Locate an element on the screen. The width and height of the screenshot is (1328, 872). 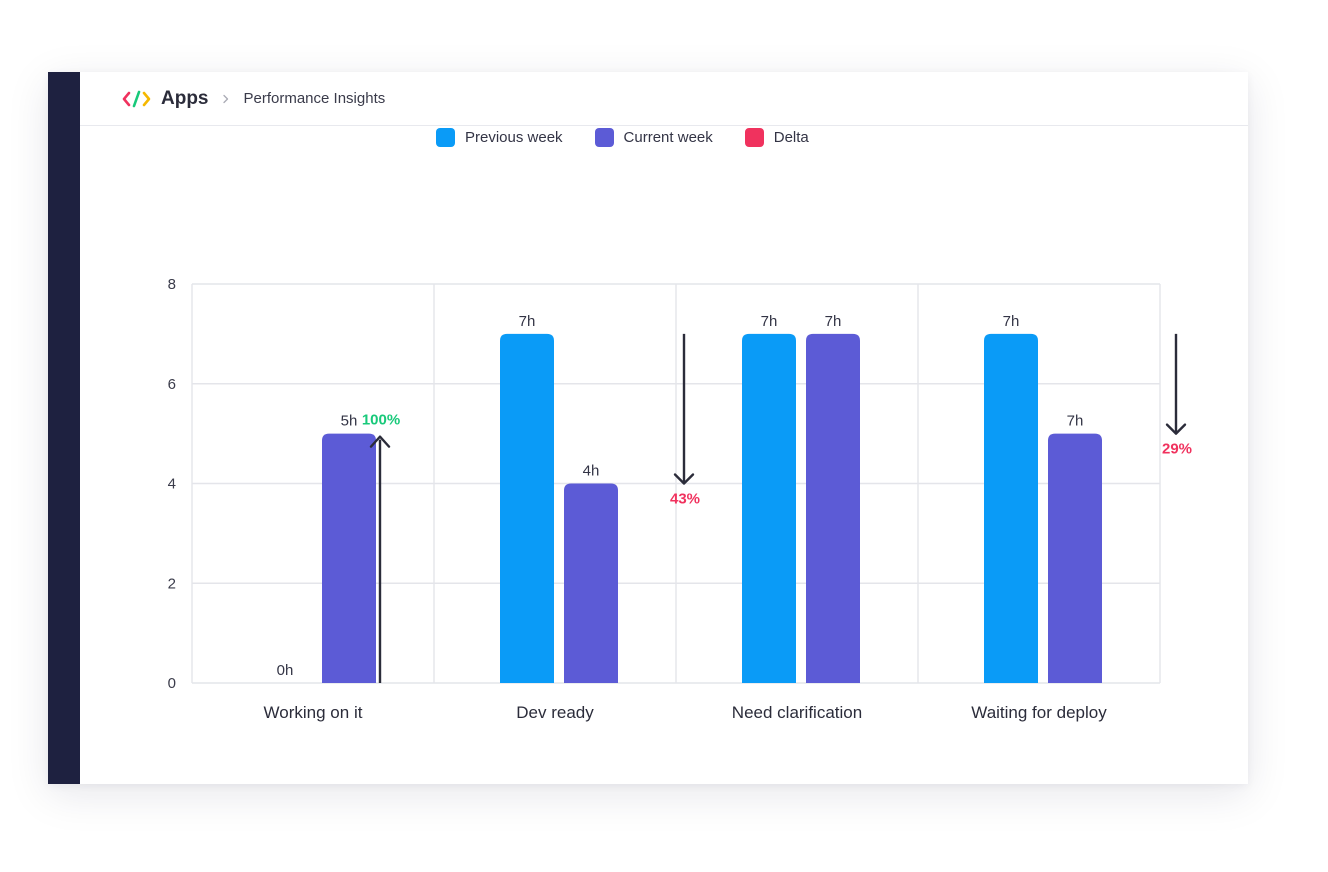
sidebar is located at coordinates (64, 428).